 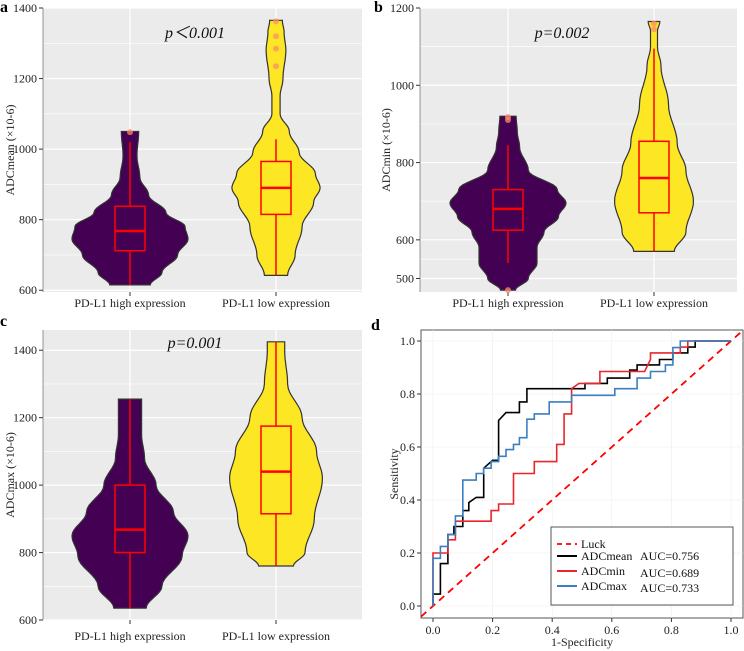 What do you see at coordinates (194, 33) in the screenshot?
I see `p-value-annotation: p＜0.001` at bounding box center [194, 33].